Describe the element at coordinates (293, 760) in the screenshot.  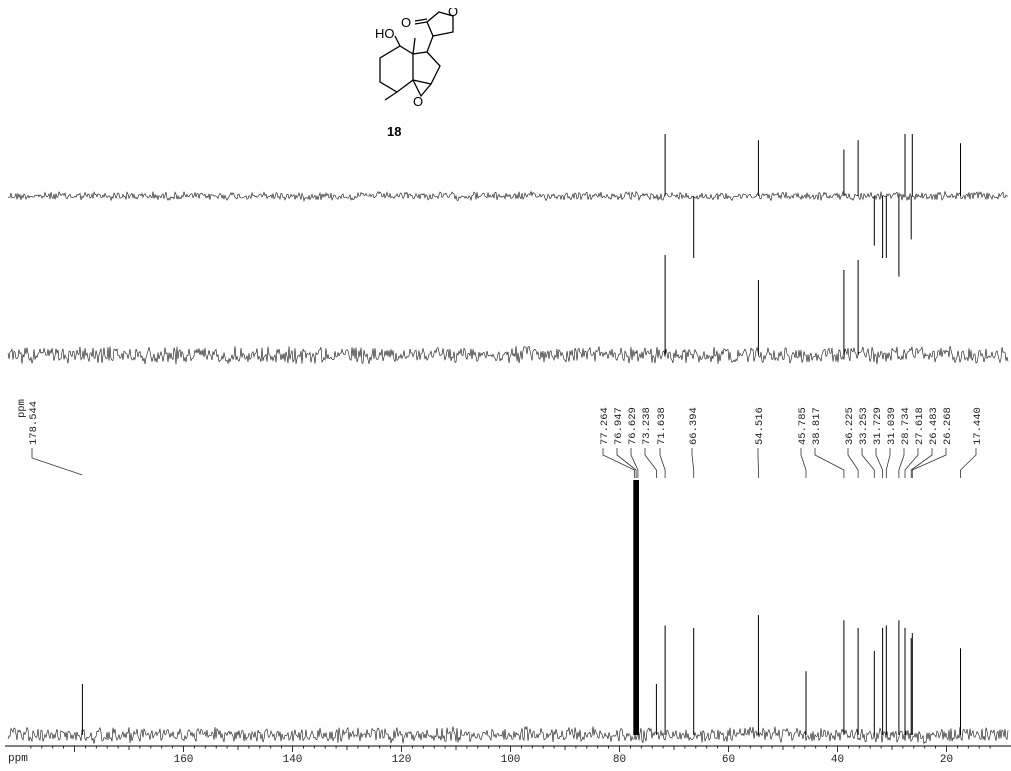
I see `tick-label-140: 140` at that location.